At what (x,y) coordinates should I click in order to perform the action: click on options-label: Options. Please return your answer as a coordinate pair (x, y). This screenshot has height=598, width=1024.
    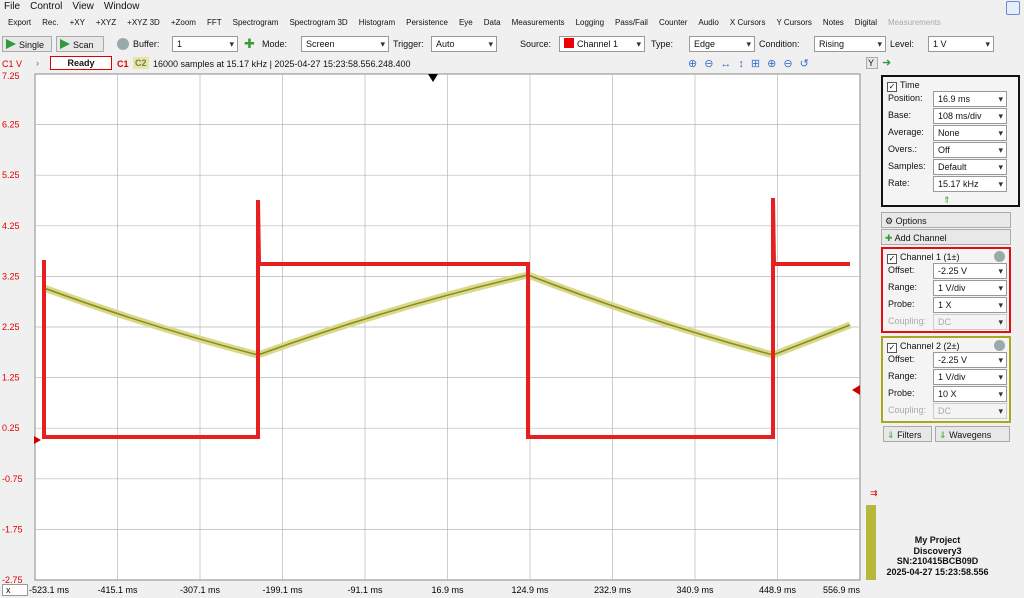
    Looking at the image, I should click on (911, 221).